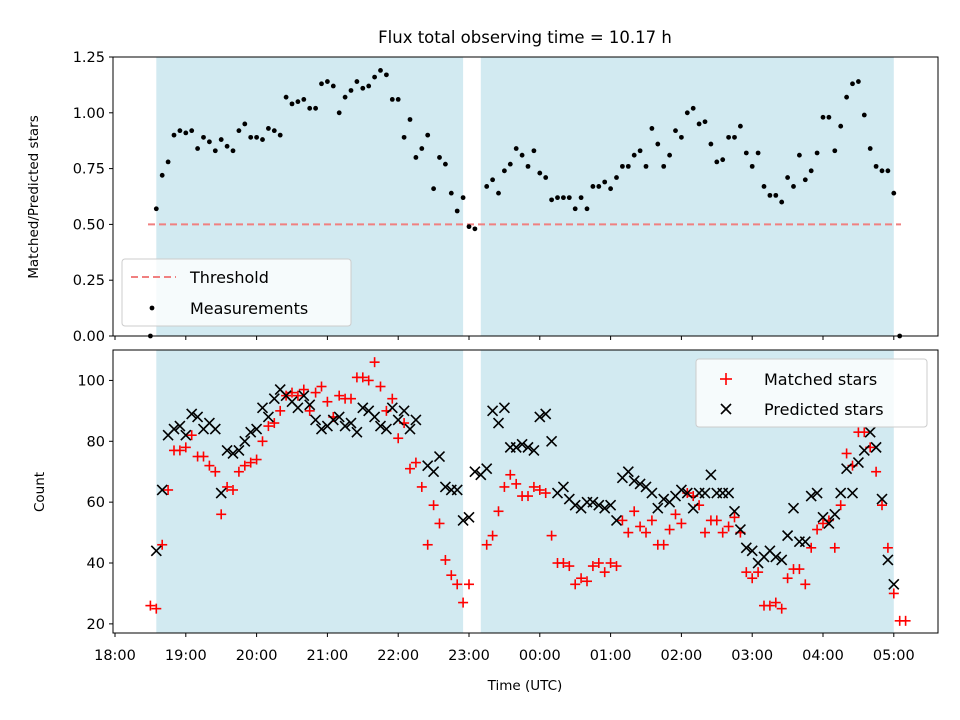  What do you see at coordinates (611, 656) in the screenshot?
I see `x-tick-label: 01:00` at bounding box center [611, 656].